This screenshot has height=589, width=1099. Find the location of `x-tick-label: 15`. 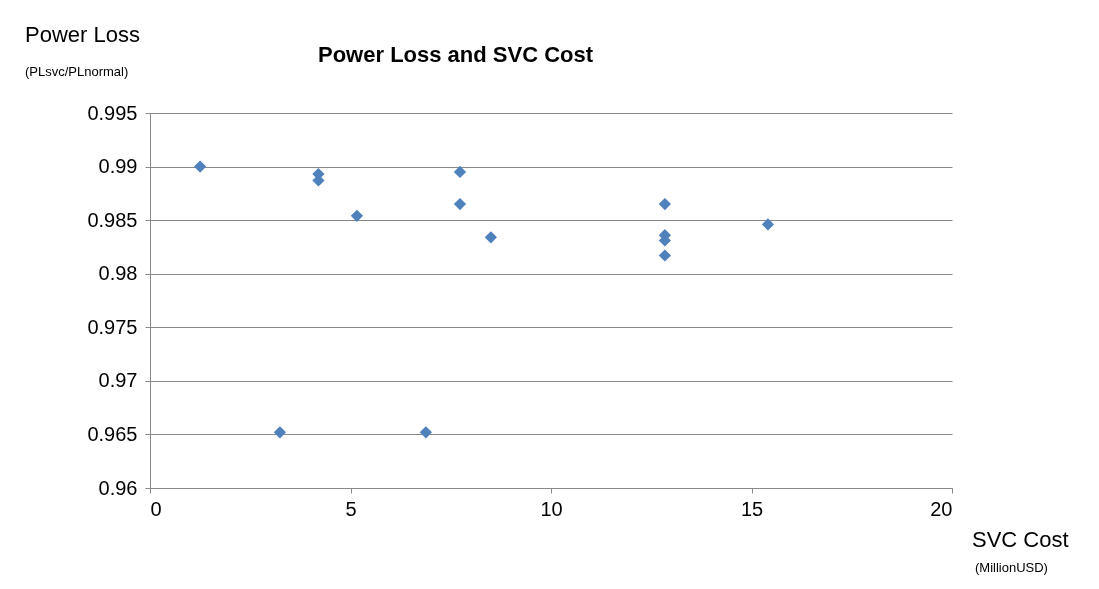

x-tick-label: 15 is located at coordinates (752, 508).